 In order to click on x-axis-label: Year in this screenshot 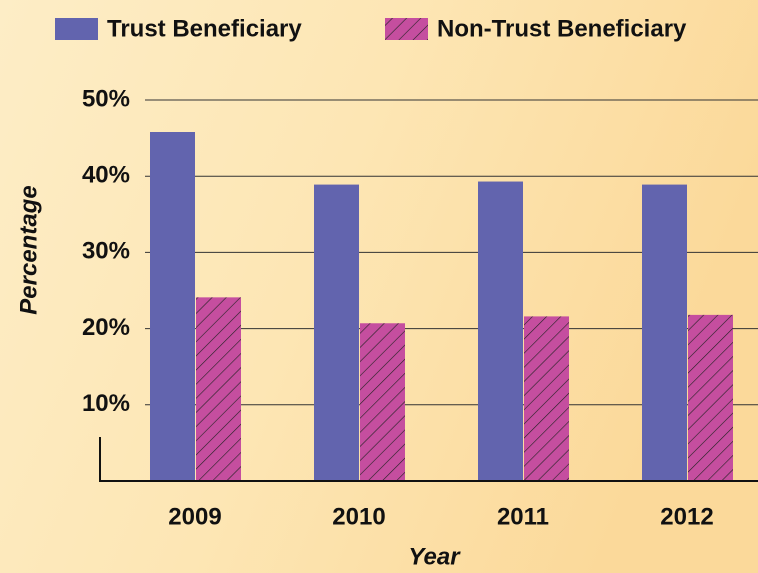, I will do `click(434, 556)`.